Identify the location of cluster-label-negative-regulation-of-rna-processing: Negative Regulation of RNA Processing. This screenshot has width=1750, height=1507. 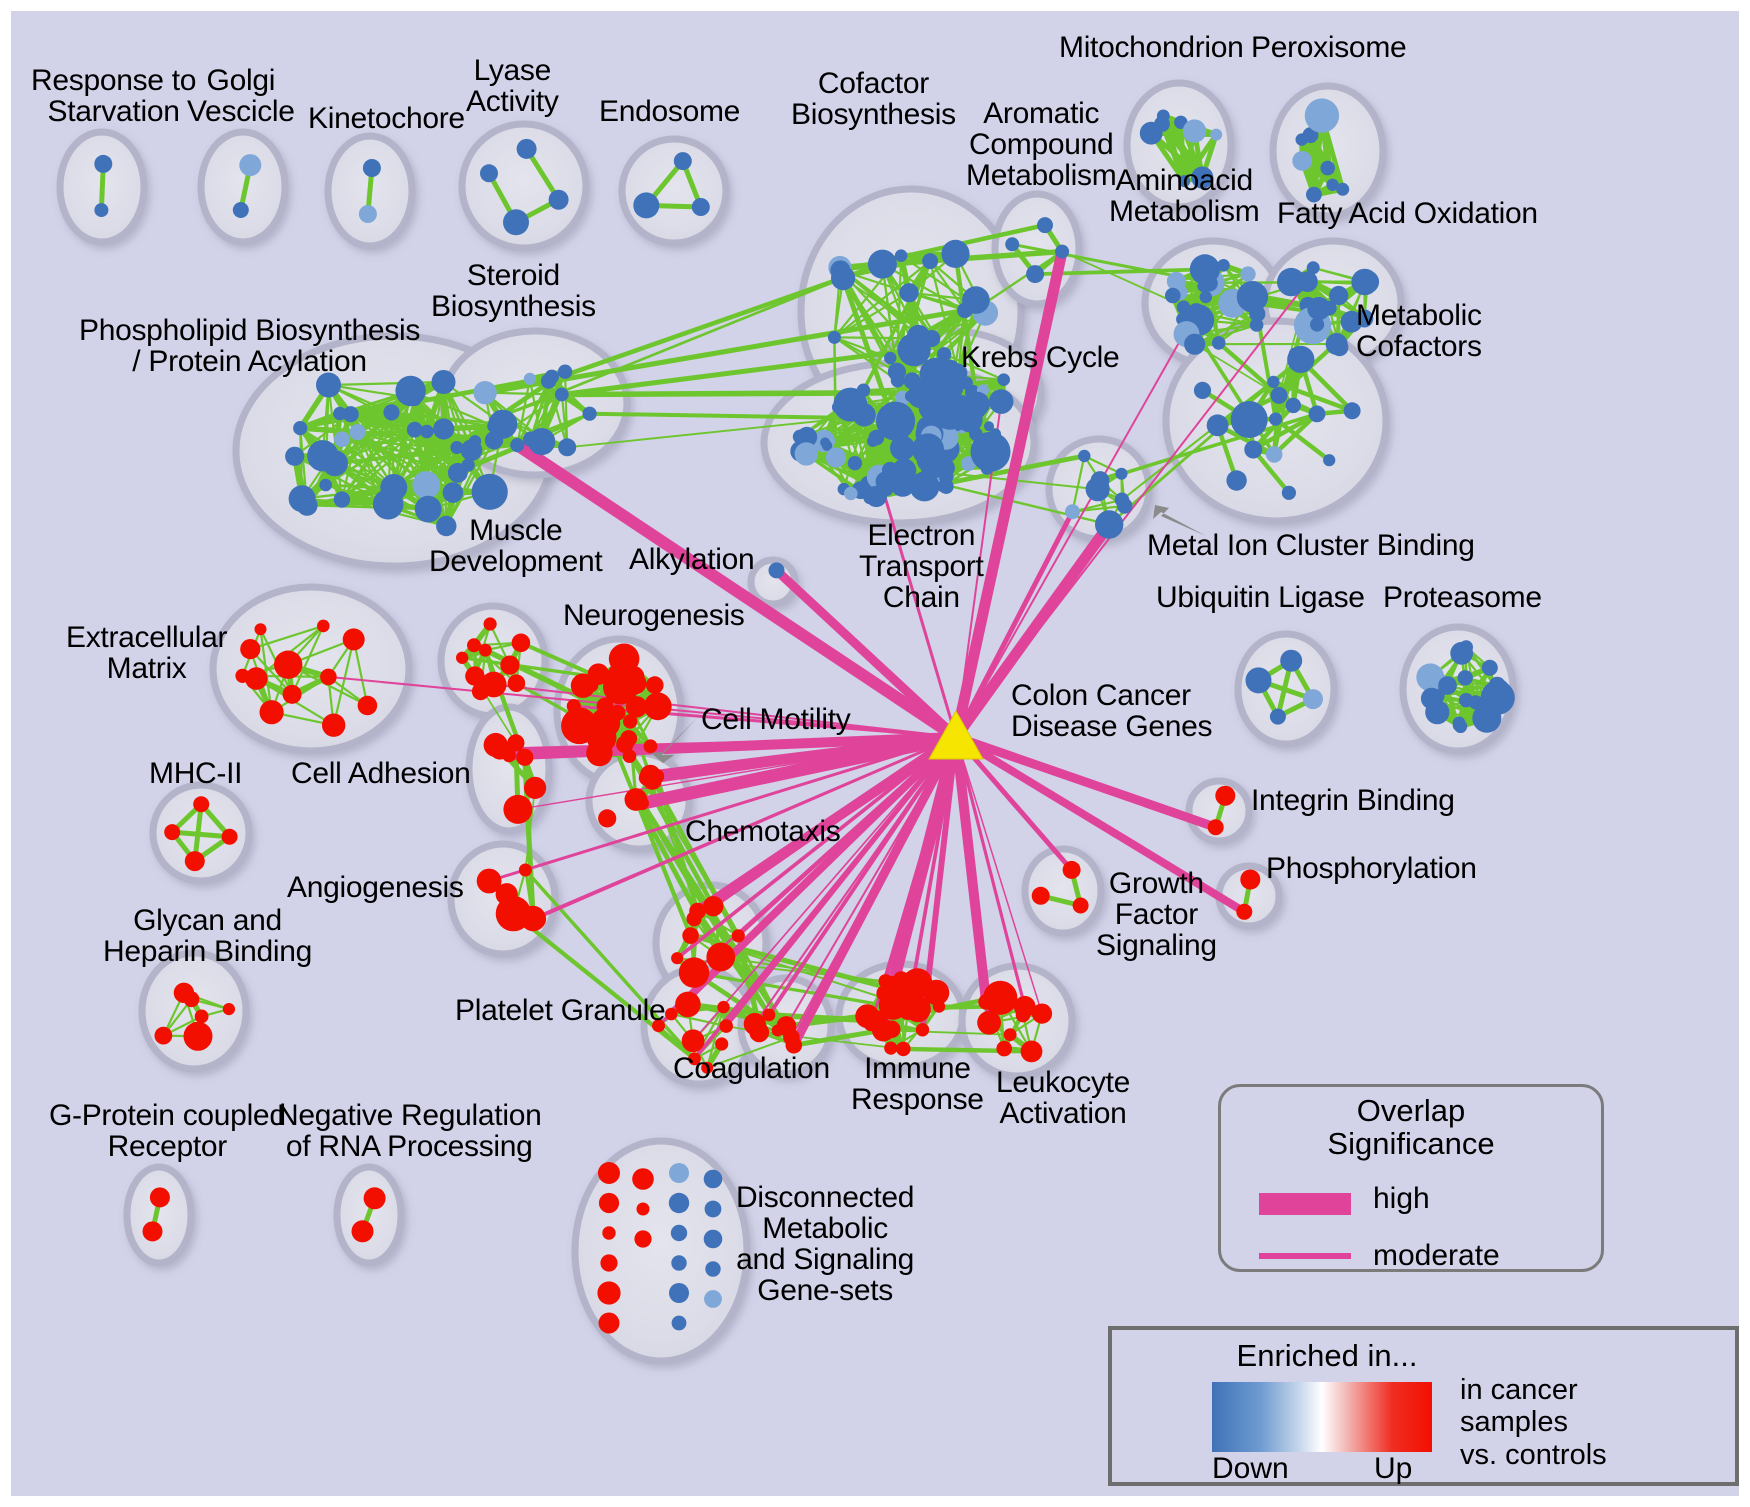
(409, 1131).